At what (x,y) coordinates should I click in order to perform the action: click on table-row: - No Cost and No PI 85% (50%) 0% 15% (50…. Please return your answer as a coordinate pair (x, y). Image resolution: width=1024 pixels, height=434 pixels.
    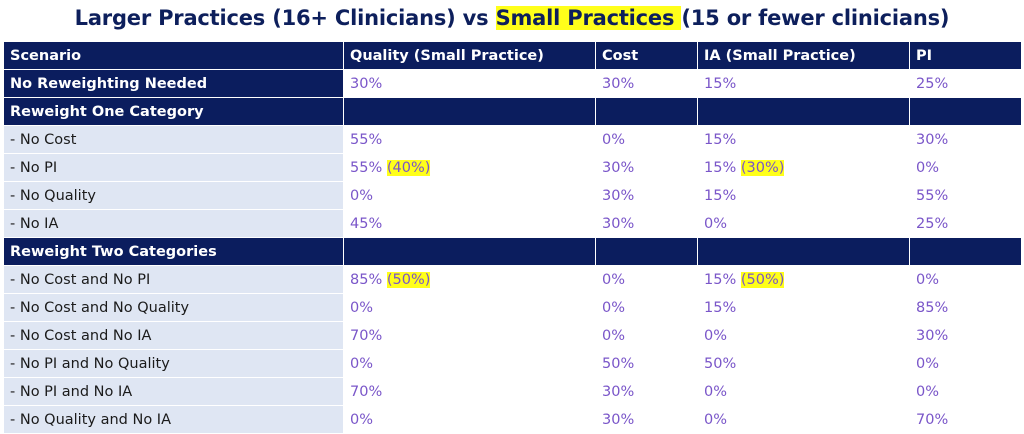
    Looking at the image, I should click on (512, 279).